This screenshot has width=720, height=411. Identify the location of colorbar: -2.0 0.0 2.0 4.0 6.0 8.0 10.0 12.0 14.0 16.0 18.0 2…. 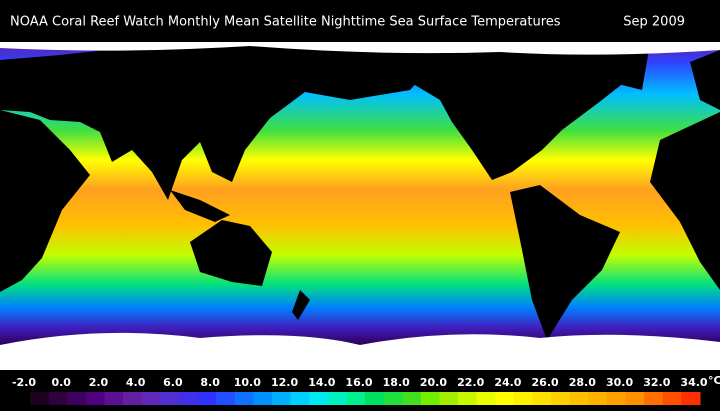
(366, 389).